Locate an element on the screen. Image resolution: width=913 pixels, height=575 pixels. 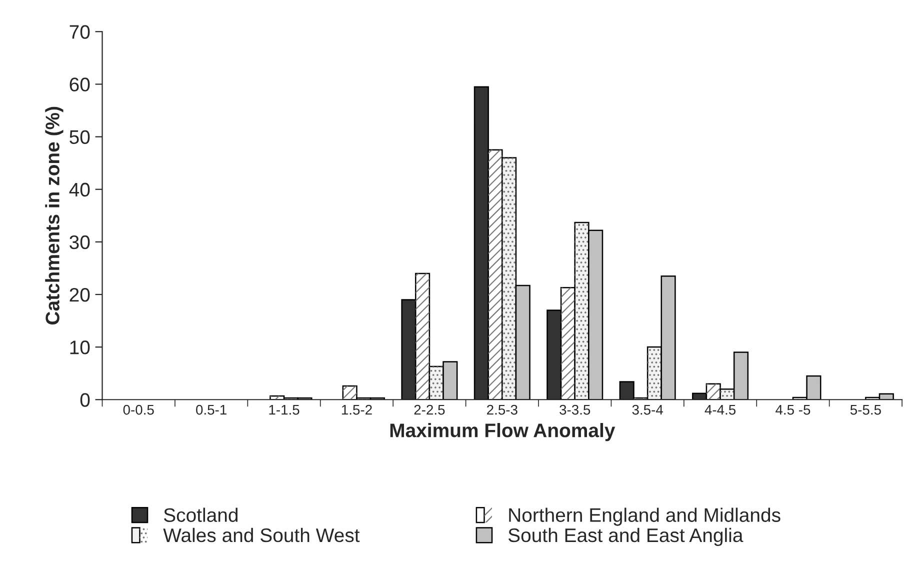
x-tick-label: 2.5-3 is located at coordinates (502, 409).